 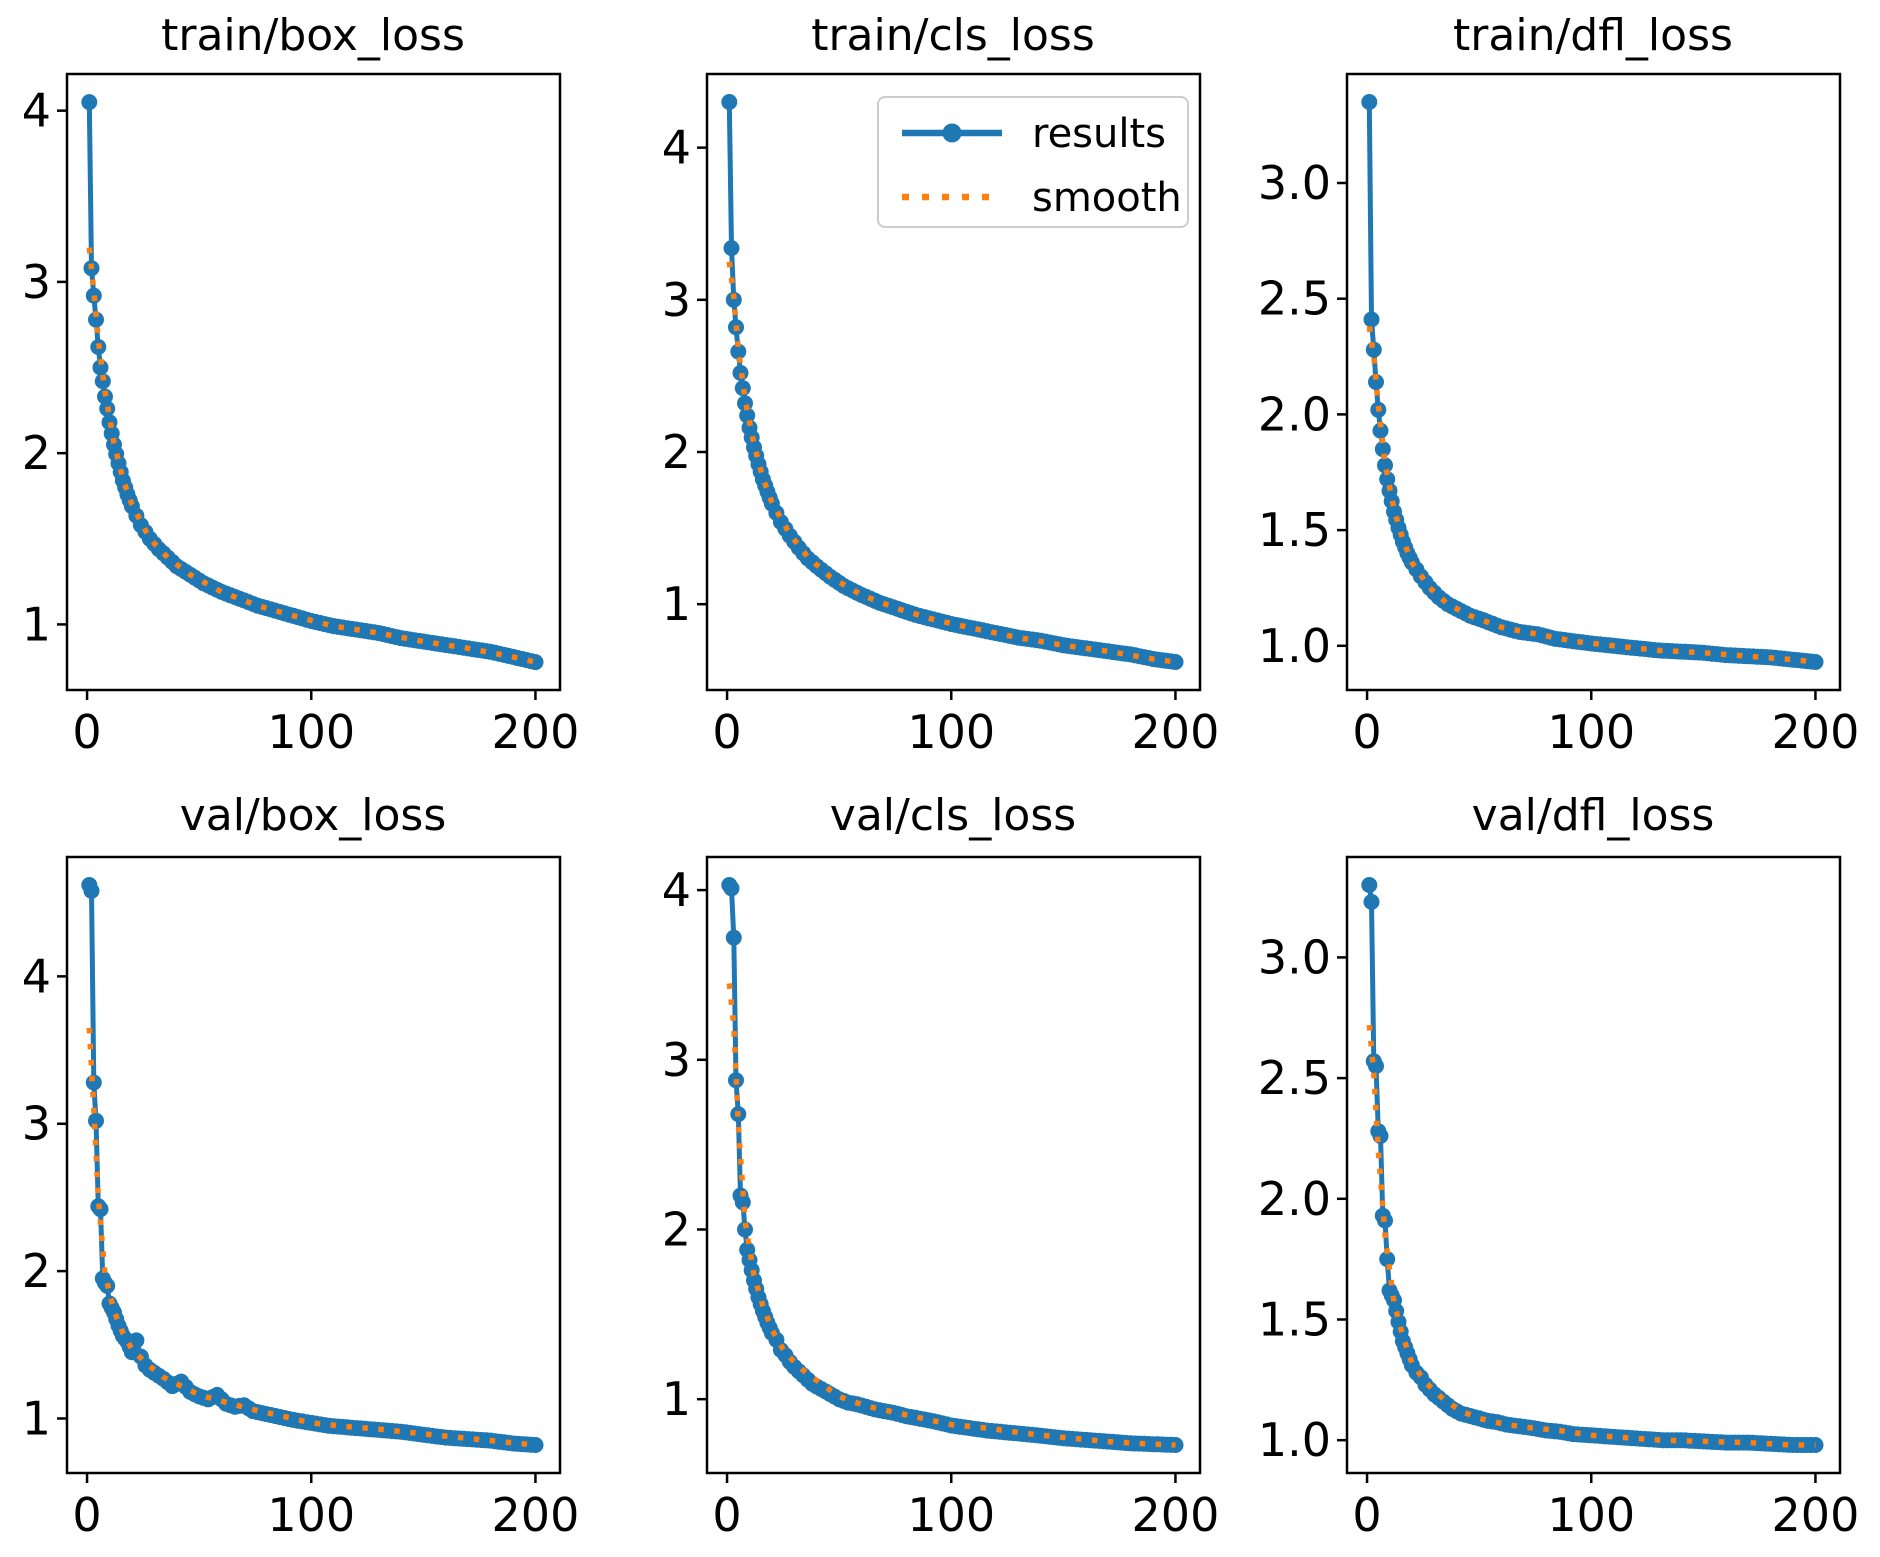 I want to click on panel-title: train/dfl_loss, so click(x=1593, y=35).